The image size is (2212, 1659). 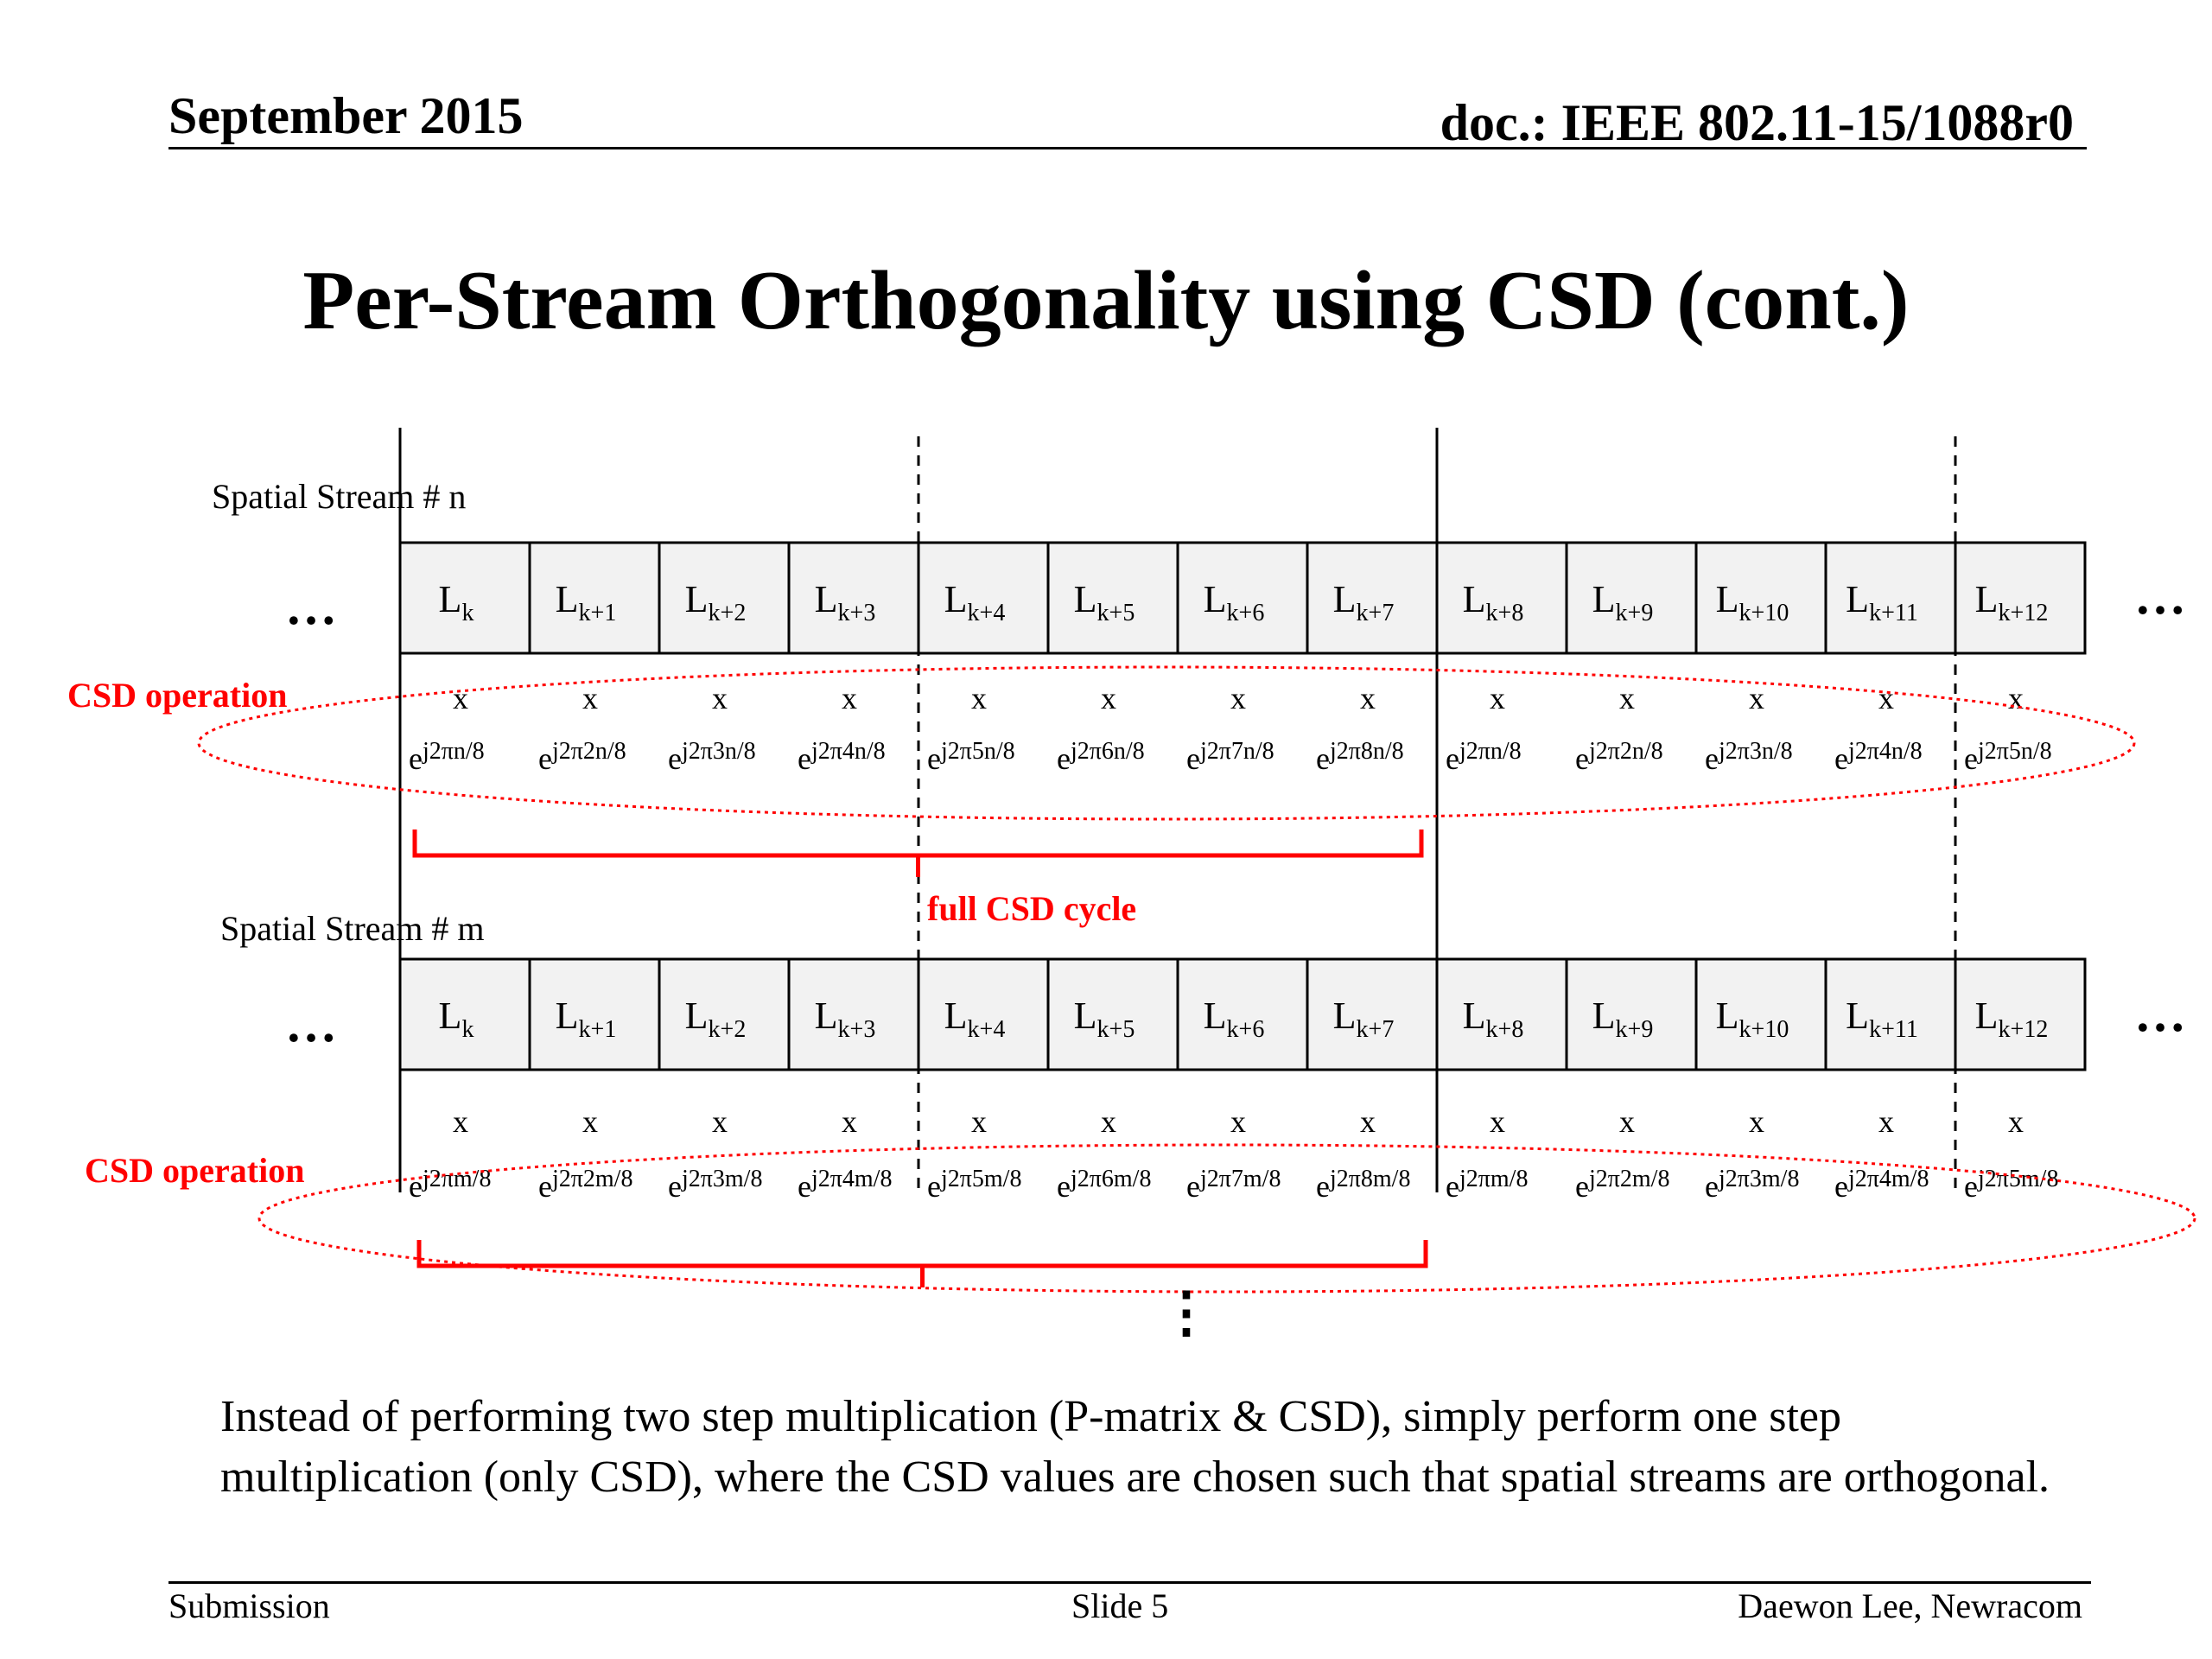 What do you see at coordinates (352, 928) in the screenshot?
I see `stream-label: Spatial Stream # m` at bounding box center [352, 928].